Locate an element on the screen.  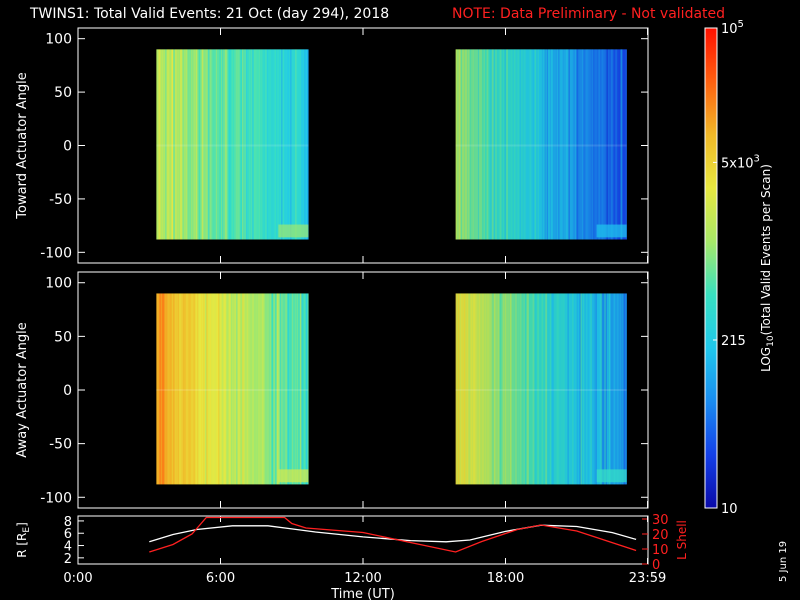
toward-heatmap-midline is located at coordinates (541, 145).